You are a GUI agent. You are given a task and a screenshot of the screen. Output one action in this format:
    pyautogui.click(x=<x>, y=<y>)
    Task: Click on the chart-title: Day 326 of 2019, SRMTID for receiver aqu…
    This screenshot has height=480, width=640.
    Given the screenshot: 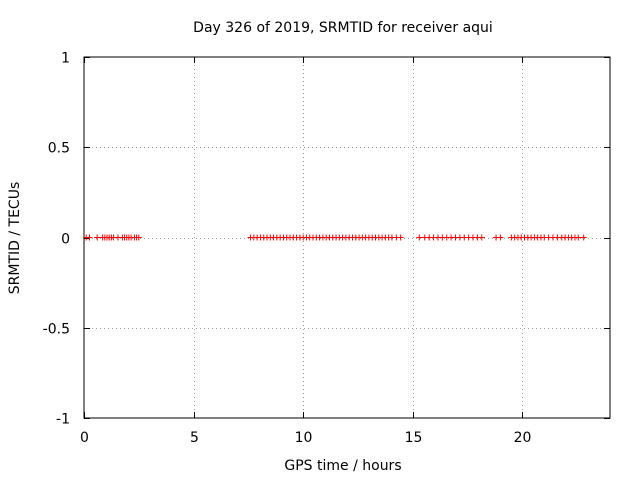 What is the action you would take?
    pyautogui.click(x=343, y=28)
    